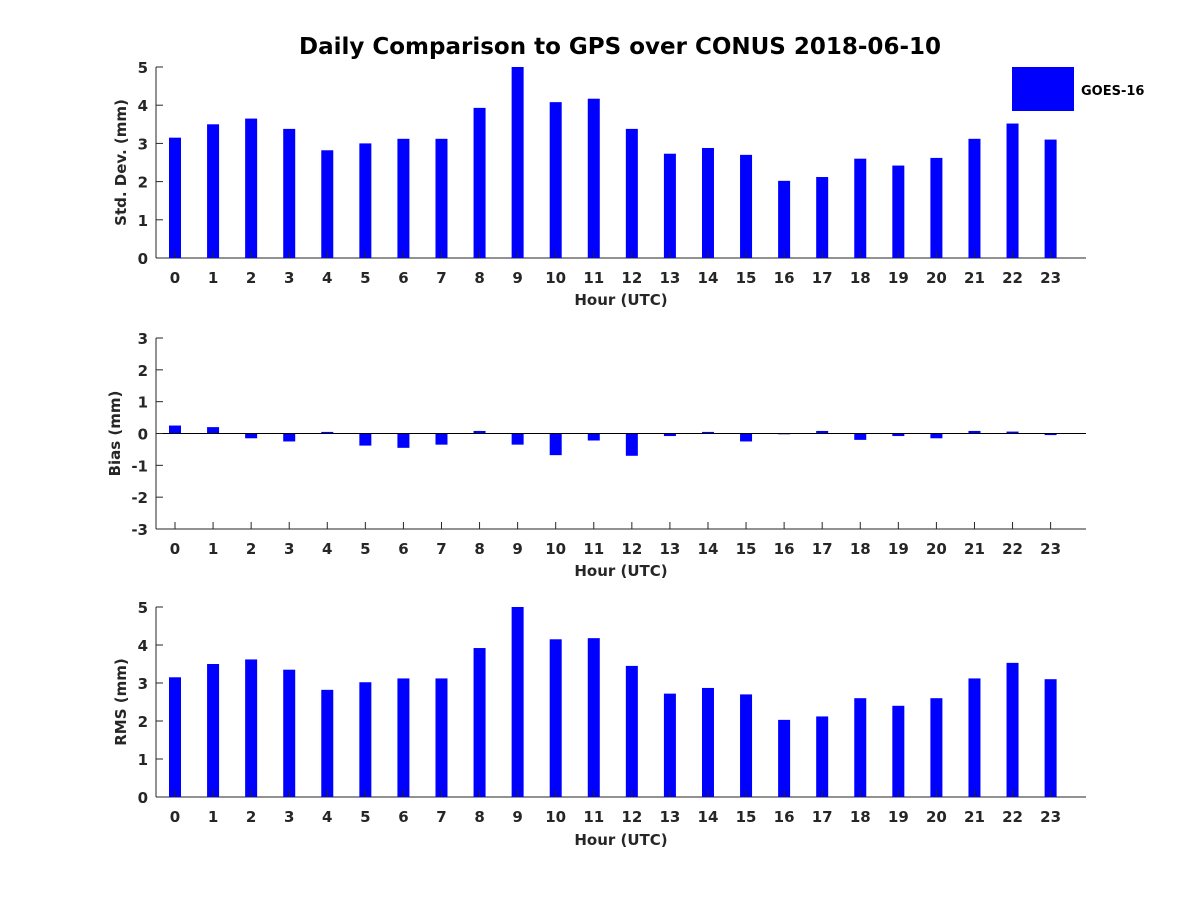 The height and width of the screenshot is (900, 1200). I want to click on rms-x-tick-label: 4, so click(327, 817).